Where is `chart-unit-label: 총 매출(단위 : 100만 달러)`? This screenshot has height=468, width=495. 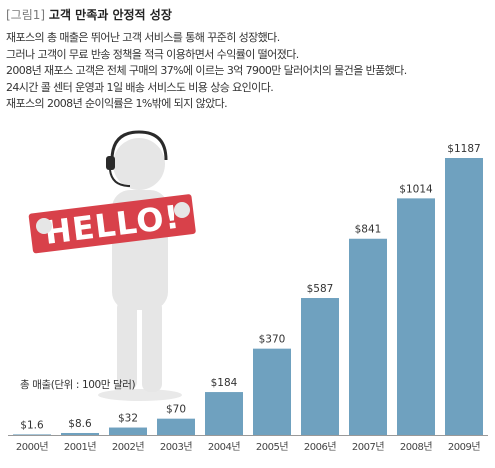
chart-unit-label: 총 매출(단위 : 100만 달러) is located at coordinates (78, 385).